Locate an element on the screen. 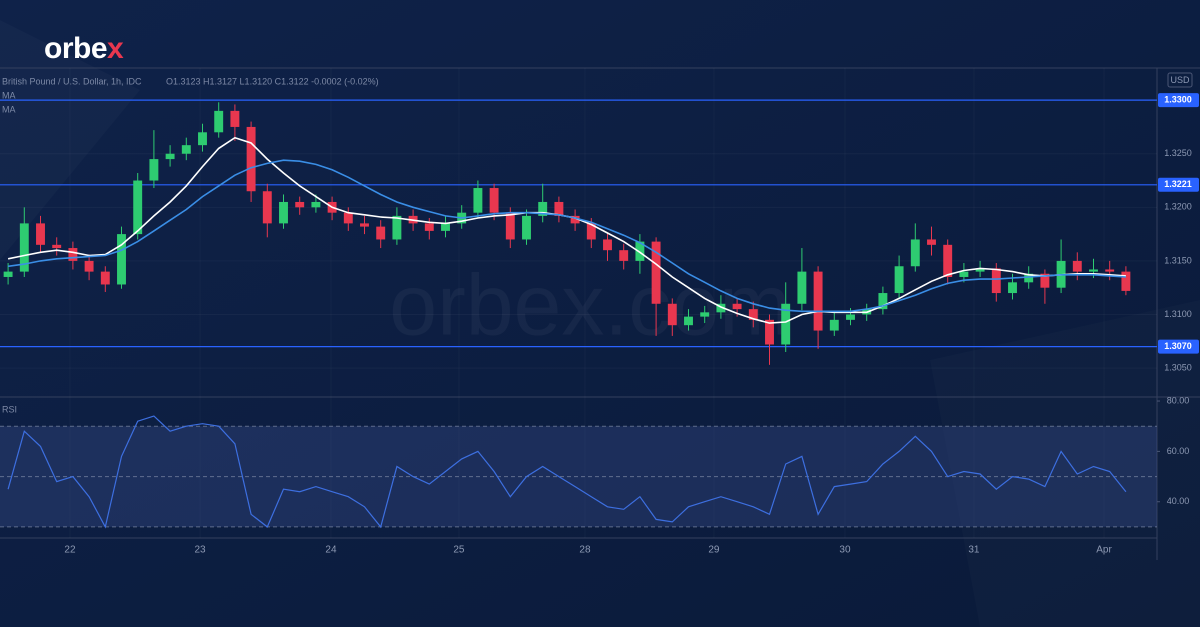  y-tick-label: 1.3200 is located at coordinates (1178, 207).